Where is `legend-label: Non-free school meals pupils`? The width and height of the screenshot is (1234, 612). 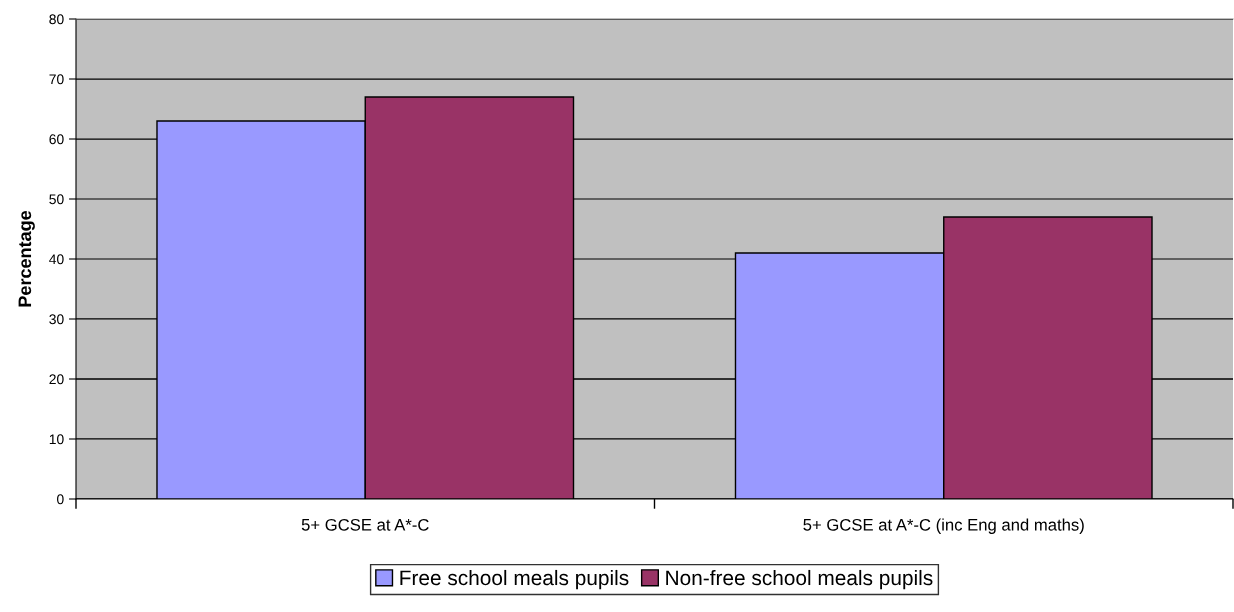
legend-label: Non-free school meals pupils is located at coordinates (799, 579).